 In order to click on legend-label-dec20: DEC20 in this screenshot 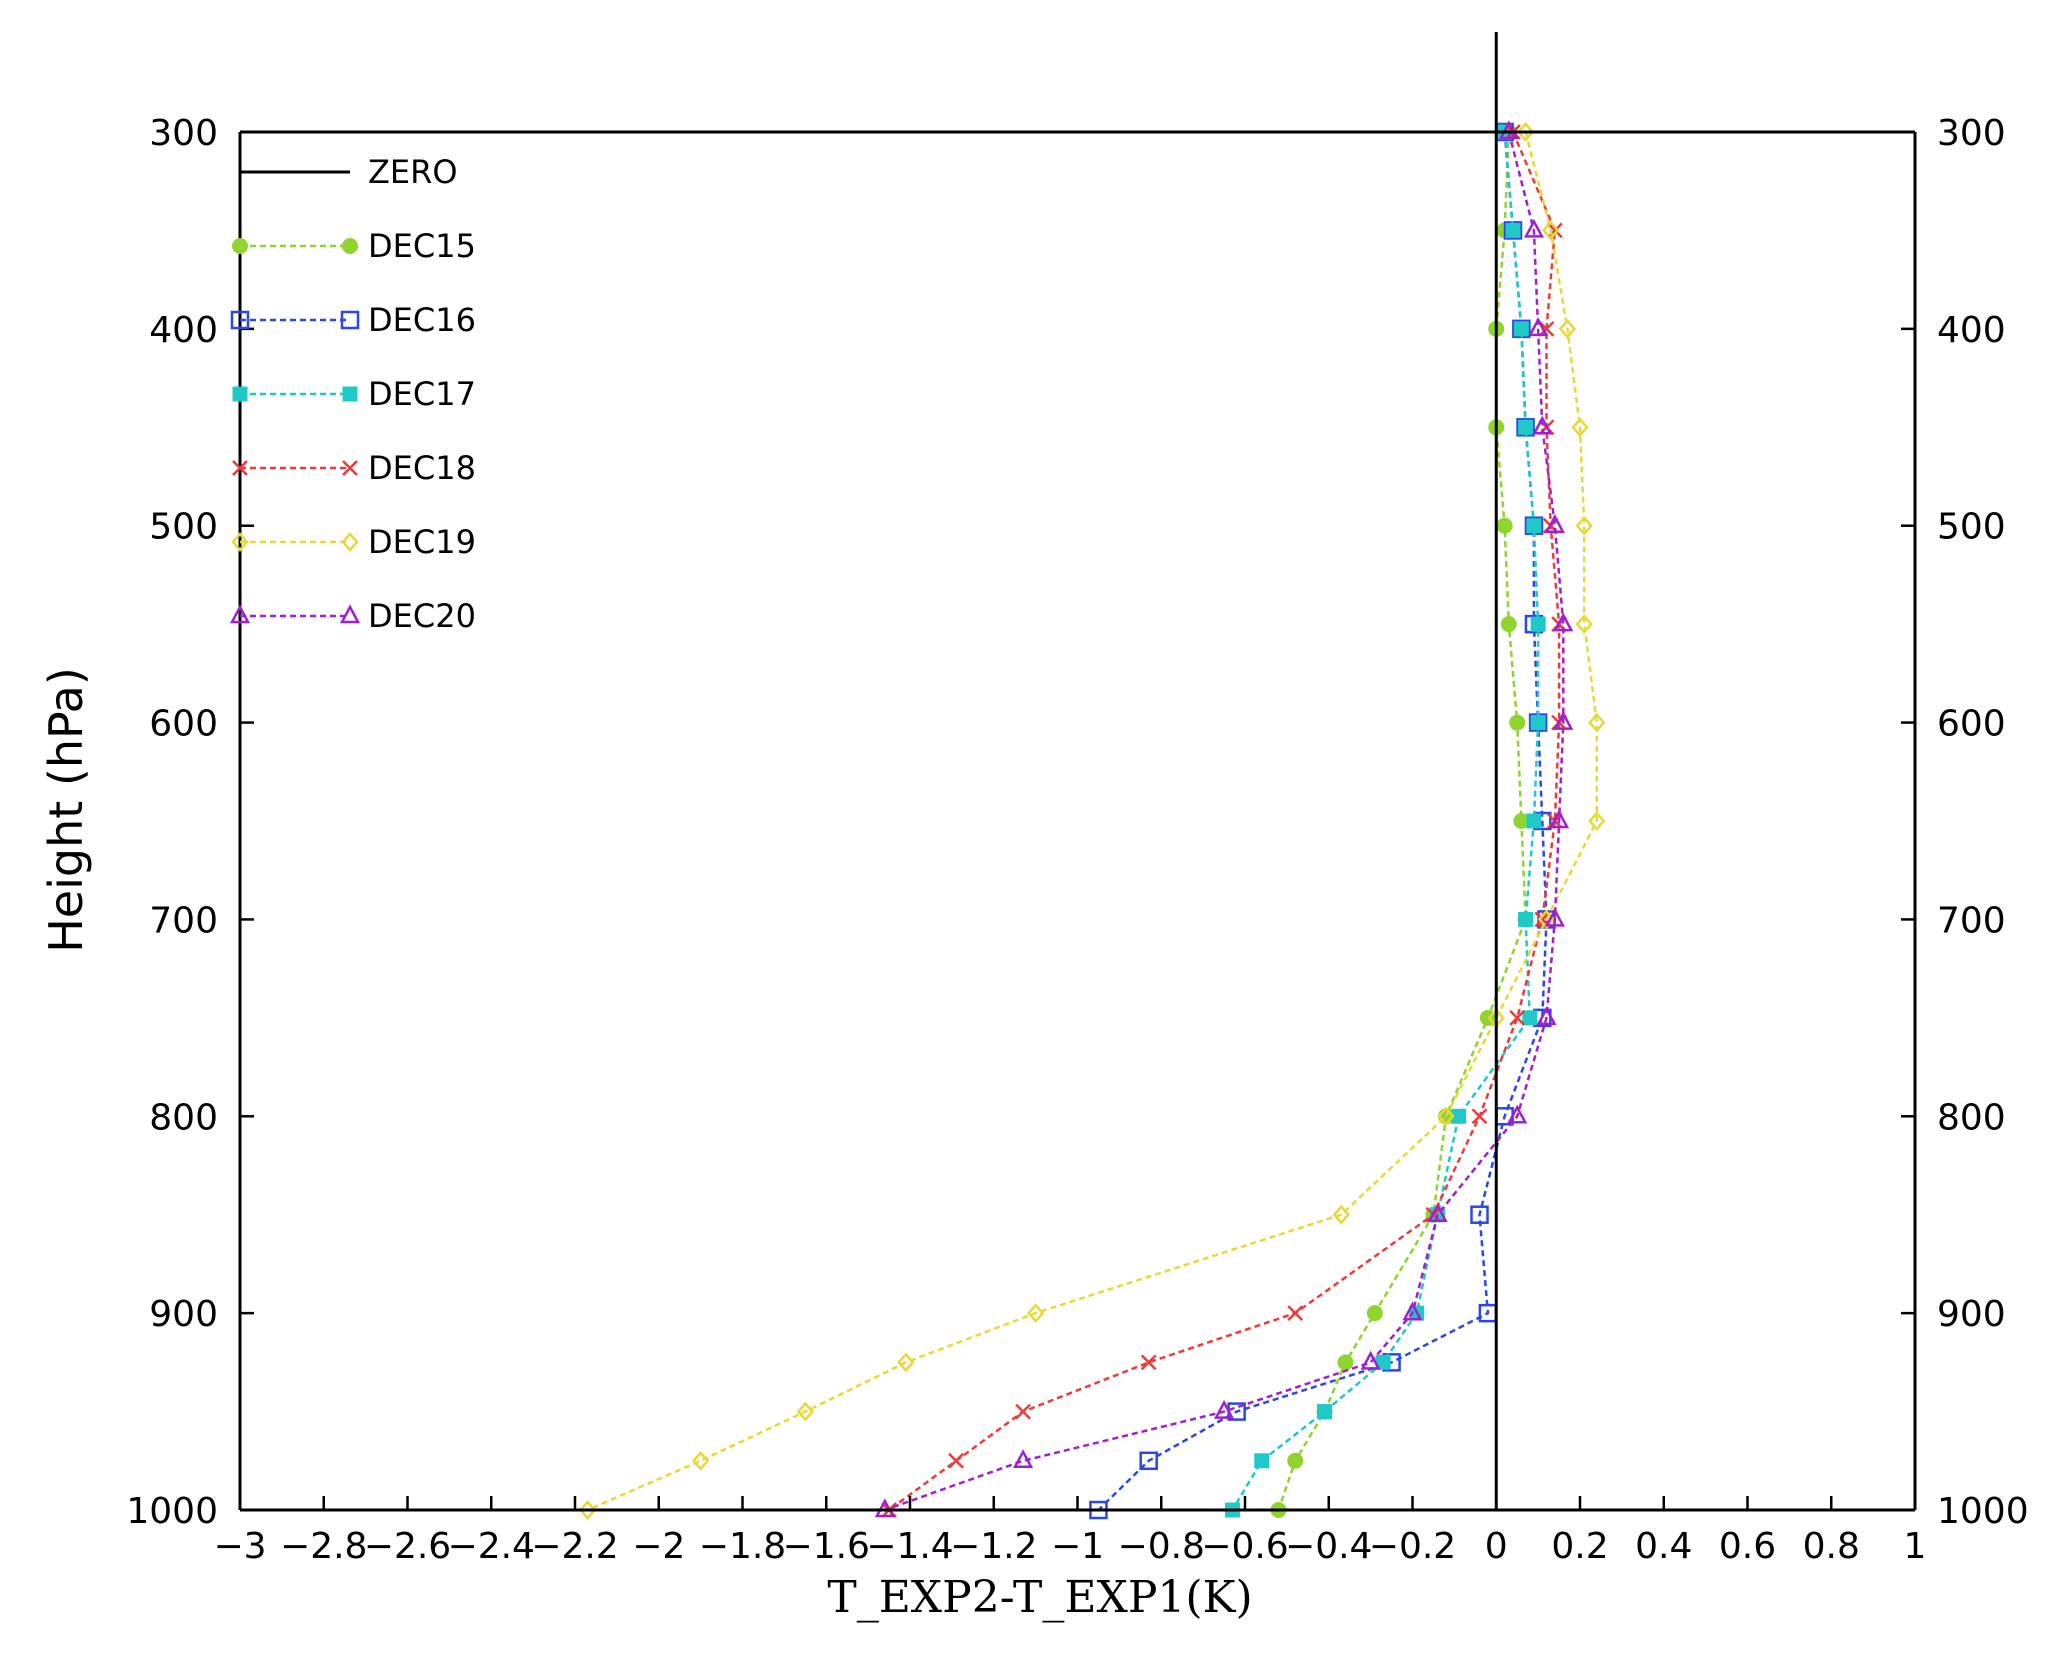, I will do `click(422, 616)`.